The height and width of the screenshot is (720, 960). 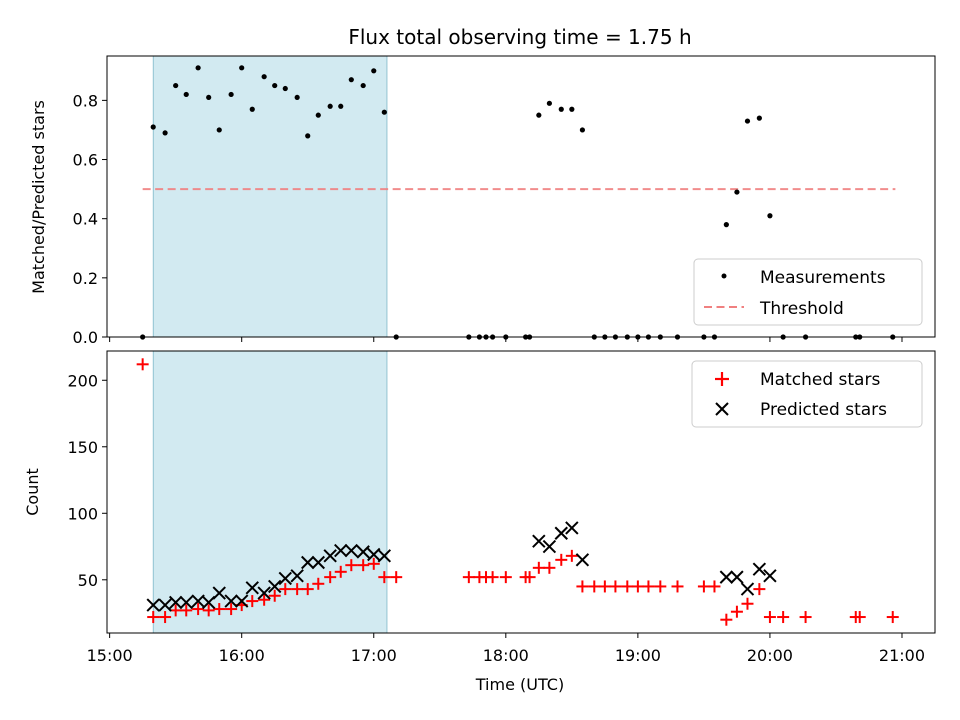 What do you see at coordinates (85, 219) in the screenshot?
I see `ratio-y-tick-label: 0.4` at bounding box center [85, 219].